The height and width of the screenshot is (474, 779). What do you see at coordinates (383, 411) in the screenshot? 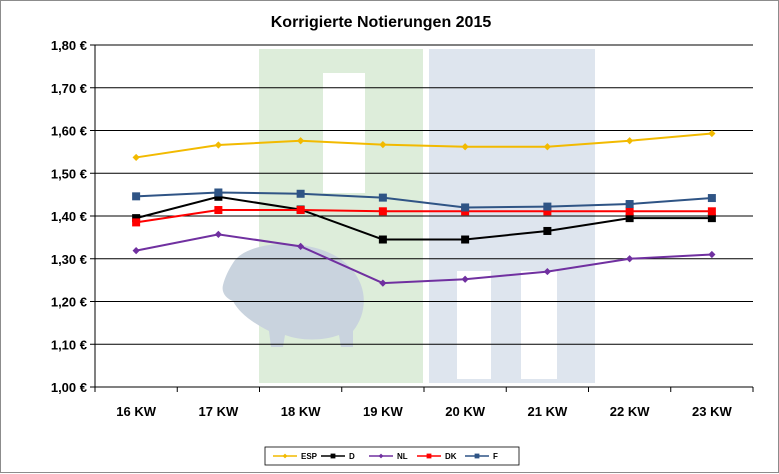
I see `x-tick-label: 19 KW` at bounding box center [383, 411].